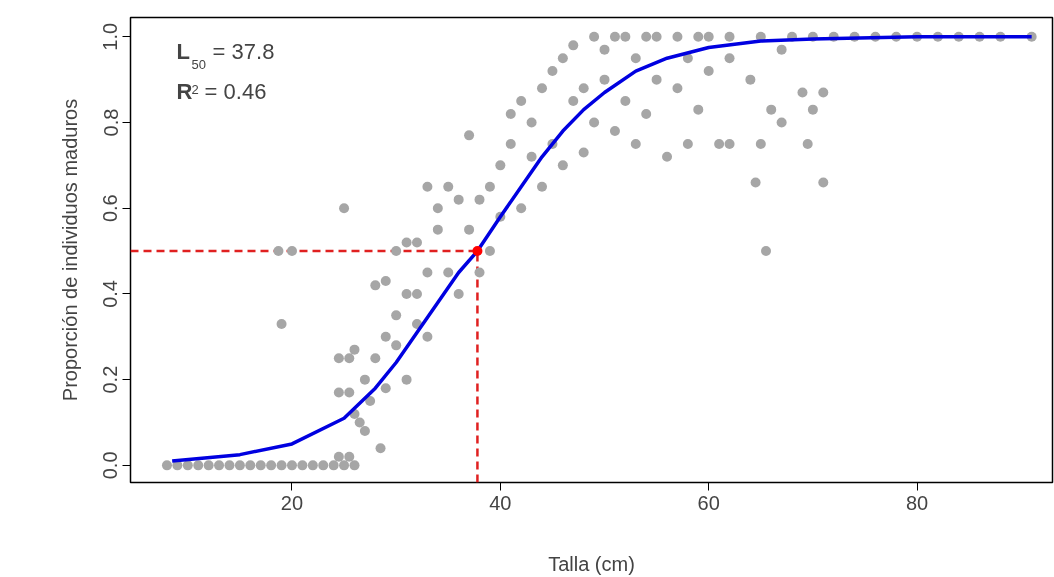 The image size is (1054, 577). I want to click on y-tick-label: 0.4, so click(110, 294).